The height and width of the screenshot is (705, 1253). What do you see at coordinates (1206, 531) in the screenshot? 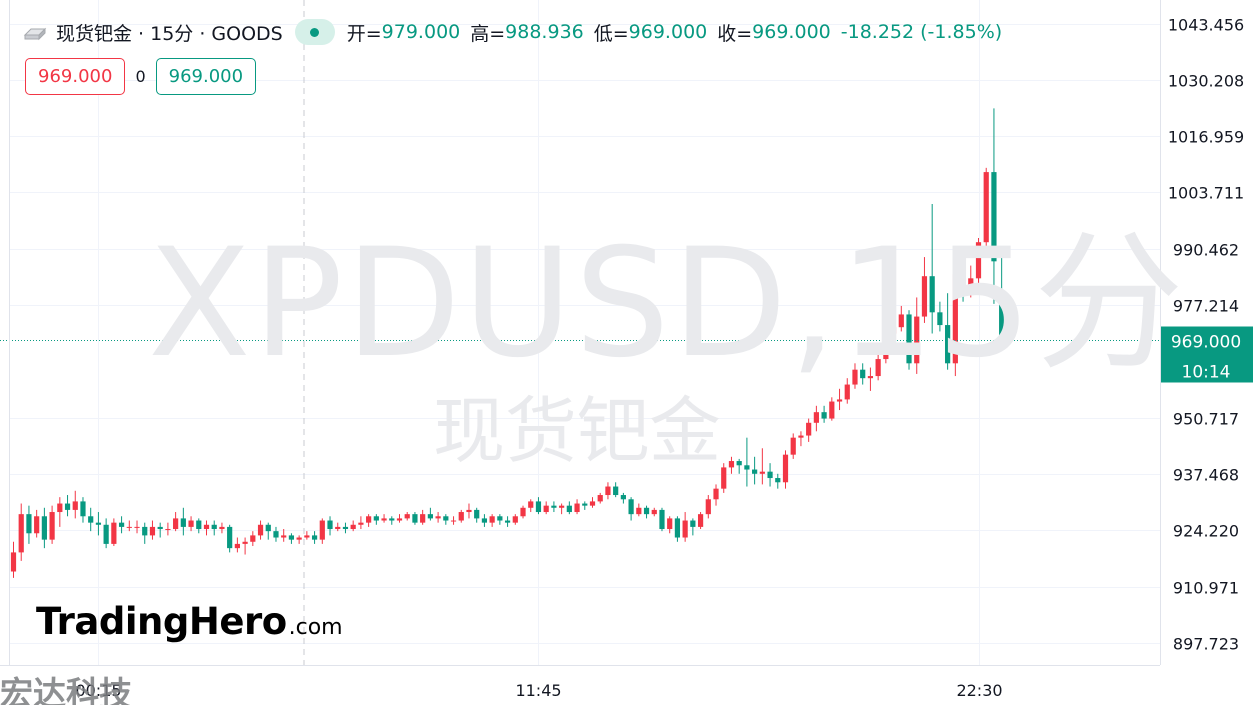
I see `y-tick-label: 924.220` at bounding box center [1206, 531].